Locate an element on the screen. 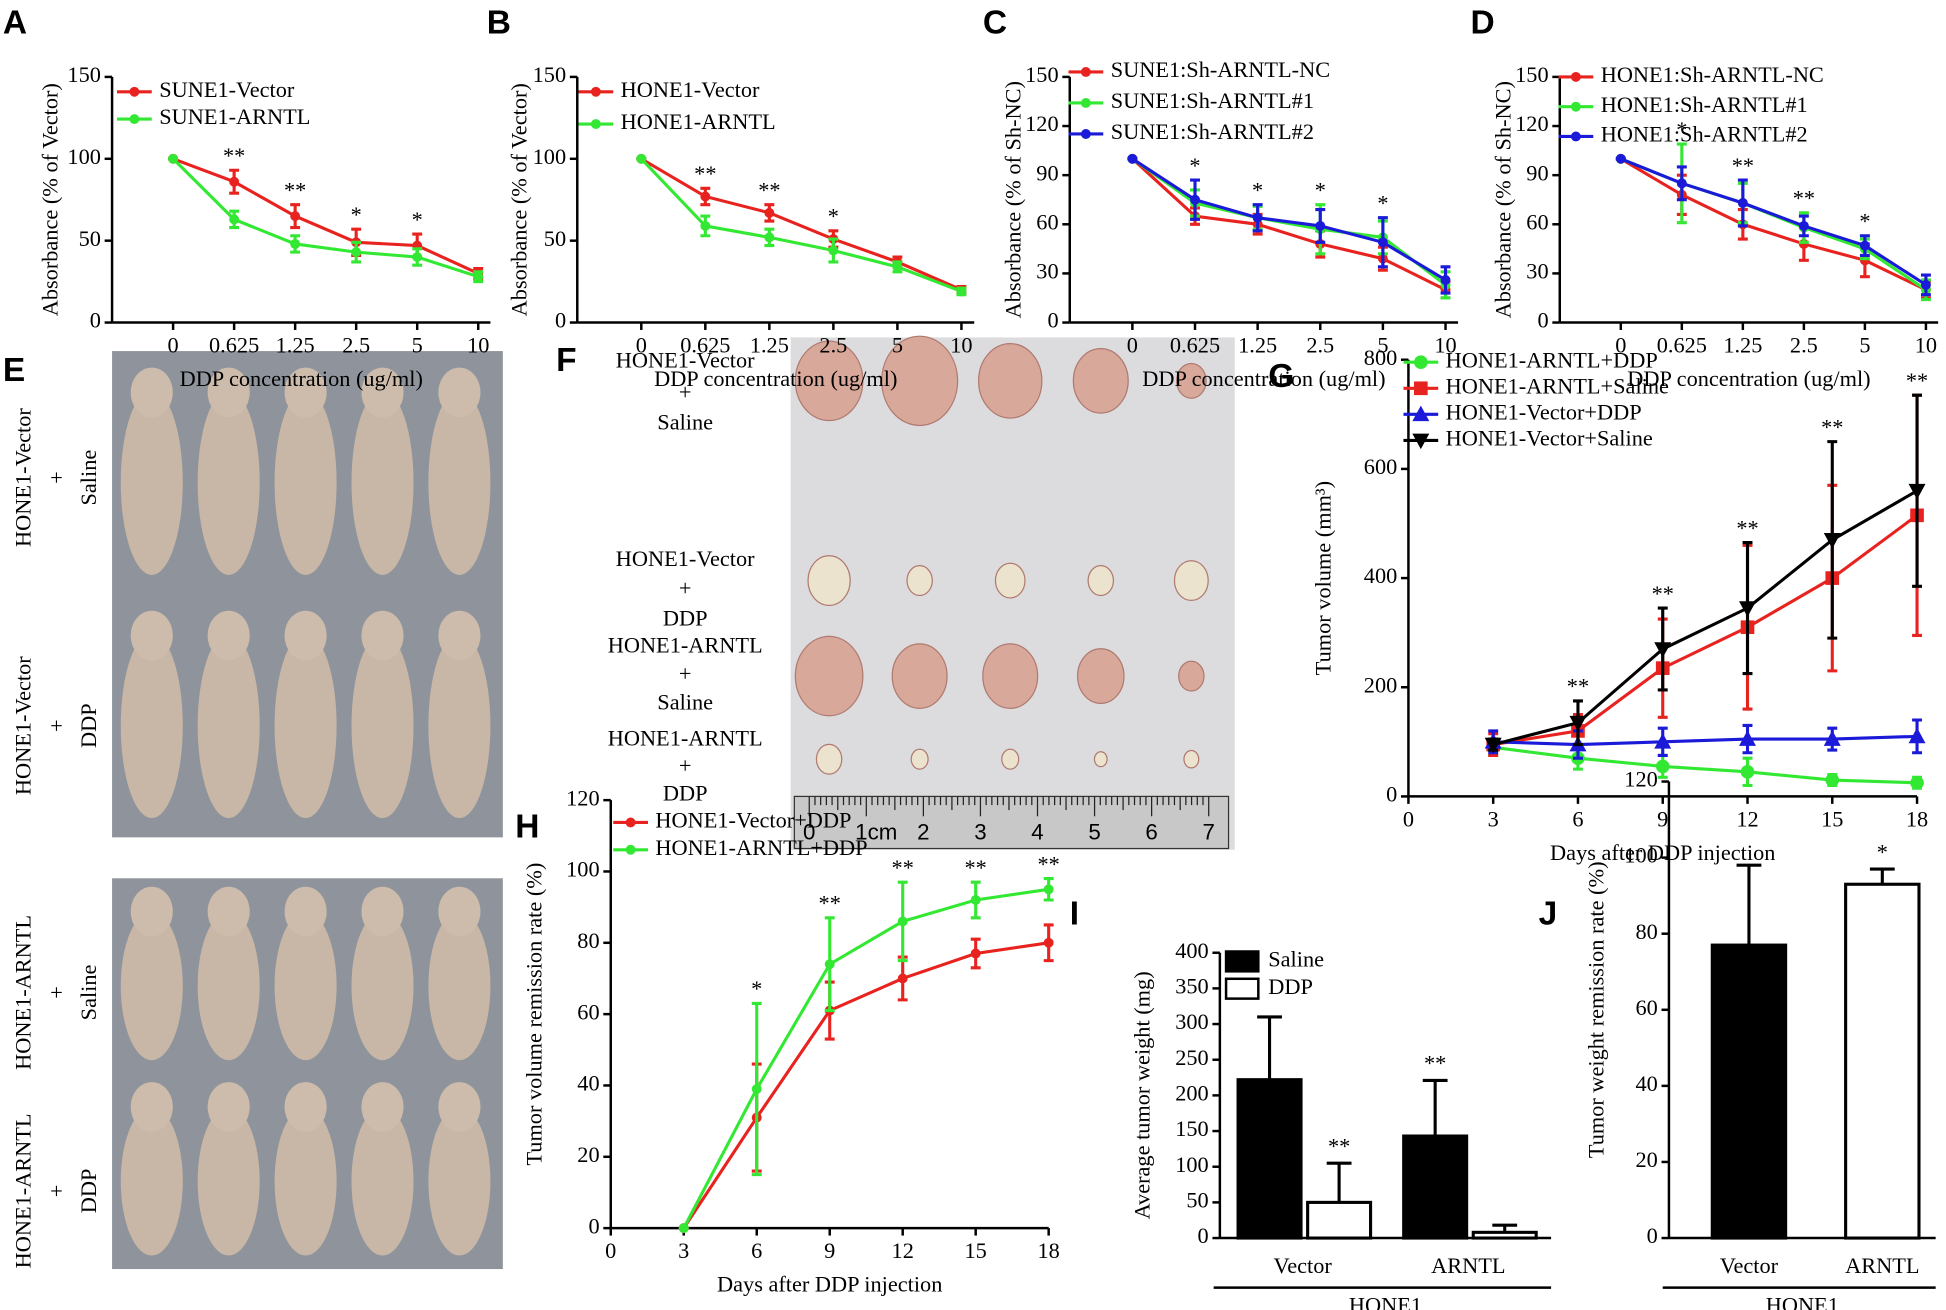 The width and height of the screenshot is (1946, 1310). group-label: DDP is located at coordinates (685, 617).